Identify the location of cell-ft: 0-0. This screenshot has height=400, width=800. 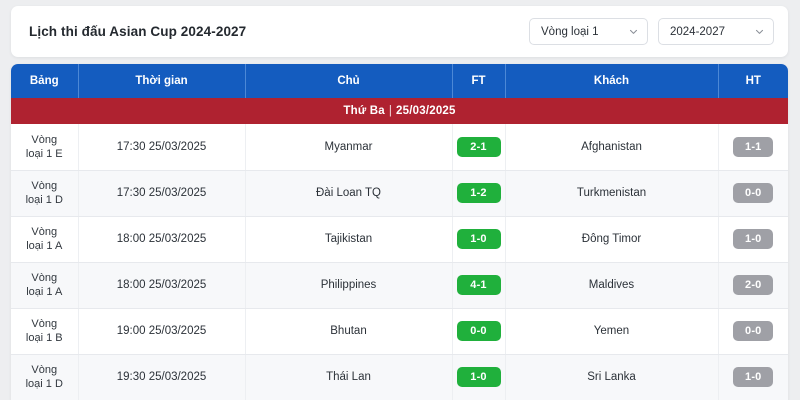
(479, 331).